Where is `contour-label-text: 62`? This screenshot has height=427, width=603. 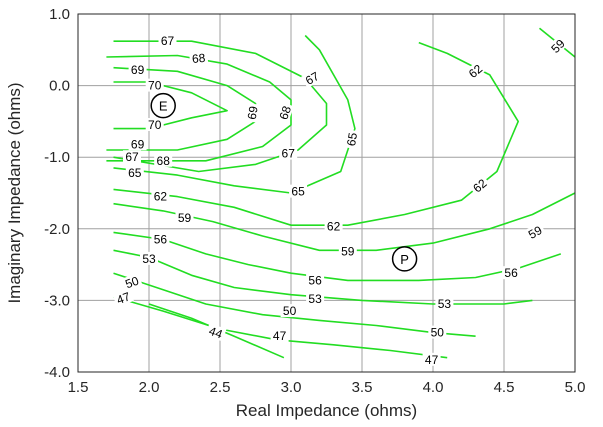
contour-label-text: 62 is located at coordinates (161, 197).